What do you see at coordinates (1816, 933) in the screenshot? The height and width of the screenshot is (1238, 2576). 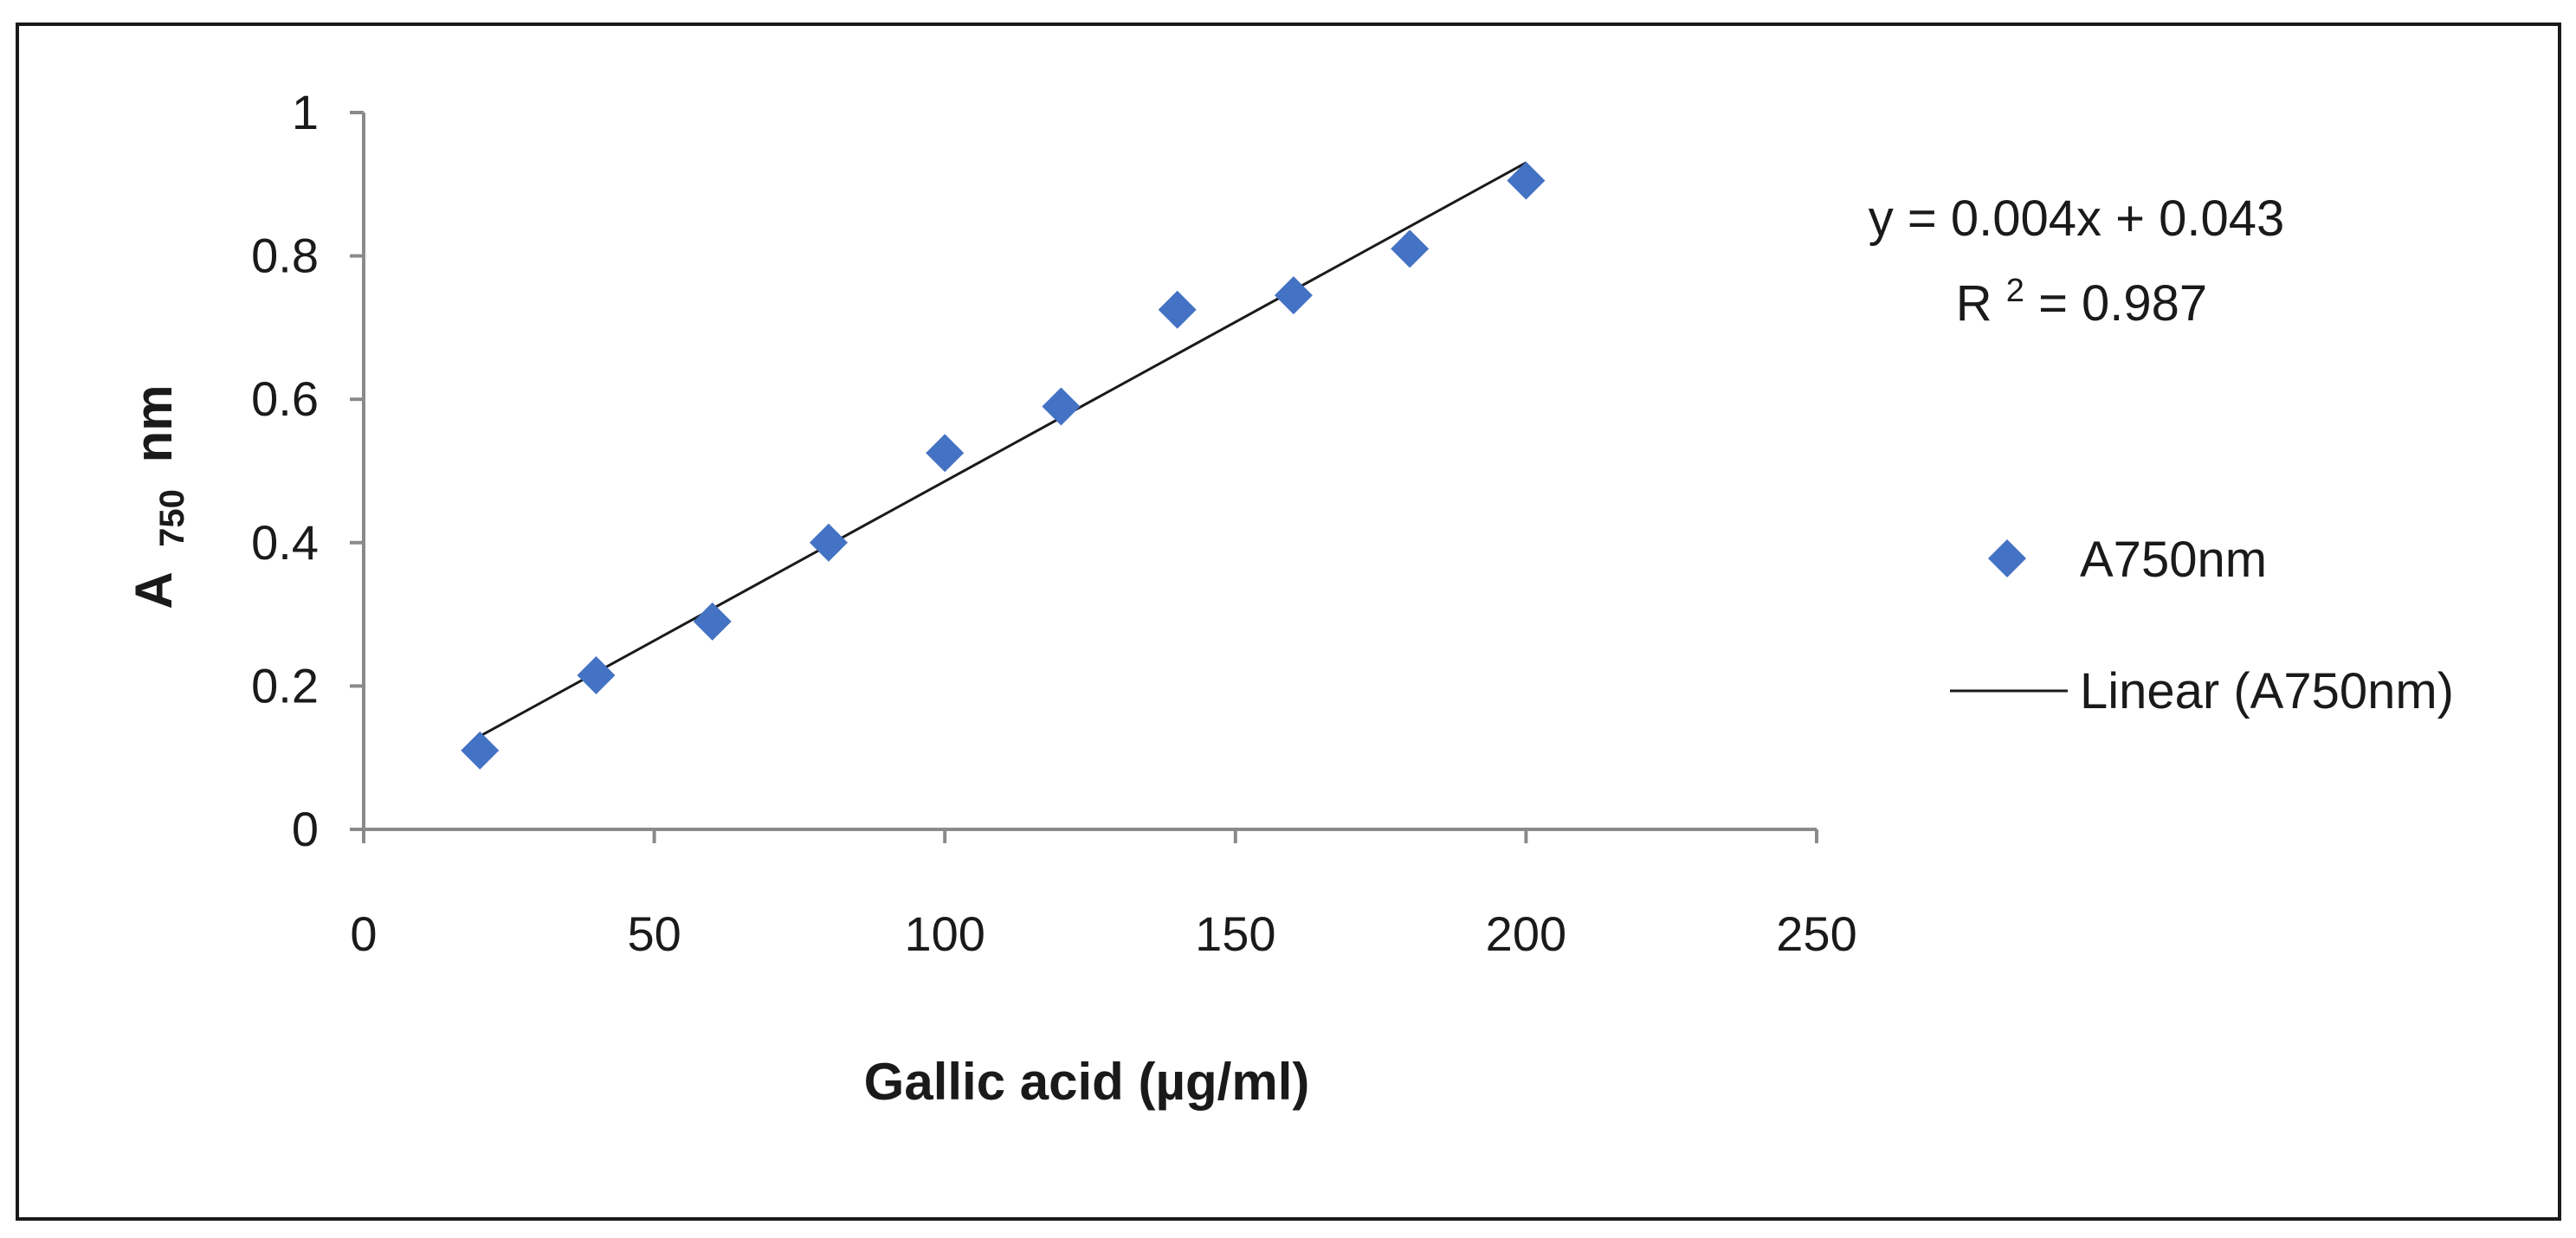 I see `x-tick-label: 250` at bounding box center [1816, 933].